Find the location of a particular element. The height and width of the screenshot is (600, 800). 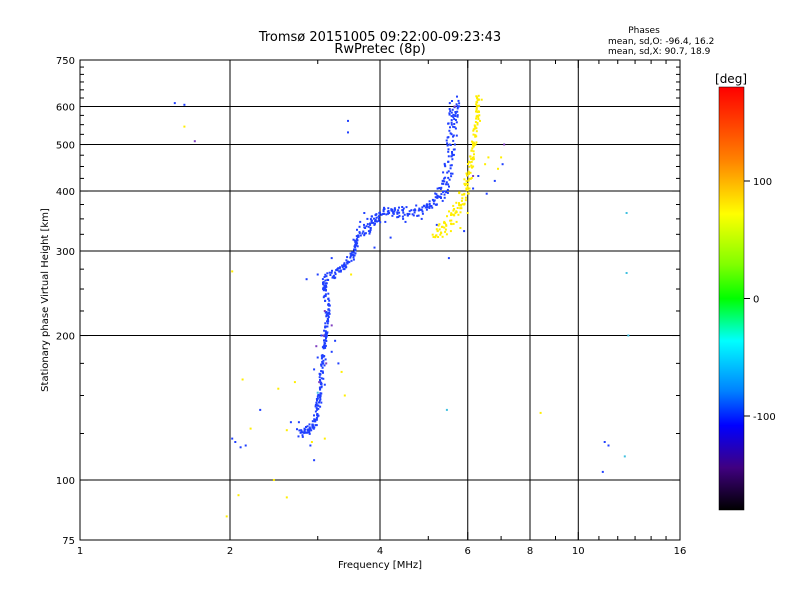

y-tick-labels: 75 100 200 300 400 500 600 750 is located at coordinates (65, 301).